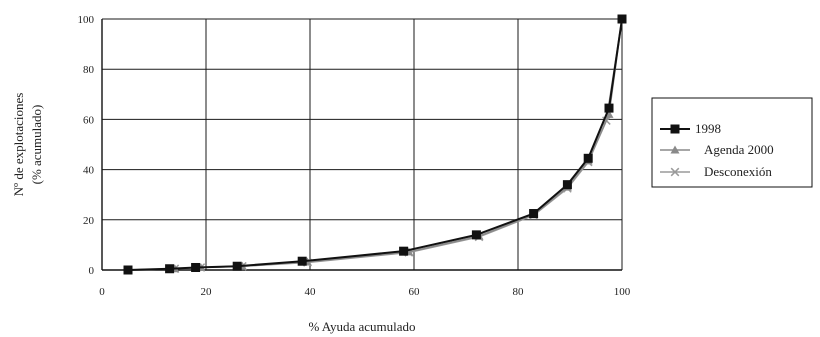 The width and height of the screenshot is (820, 337). What do you see at coordinates (207, 292) in the screenshot?
I see `x-tick-label: 20` at bounding box center [207, 292].